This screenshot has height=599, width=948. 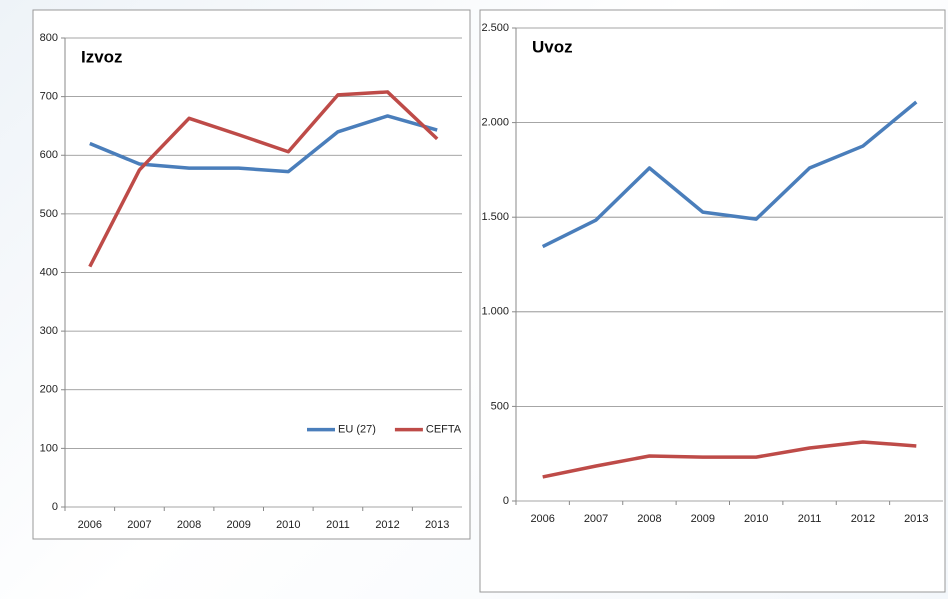 What do you see at coordinates (495, 217) in the screenshot?
I see `y-tick-label: 1.500` at bounding box center [495, 217].